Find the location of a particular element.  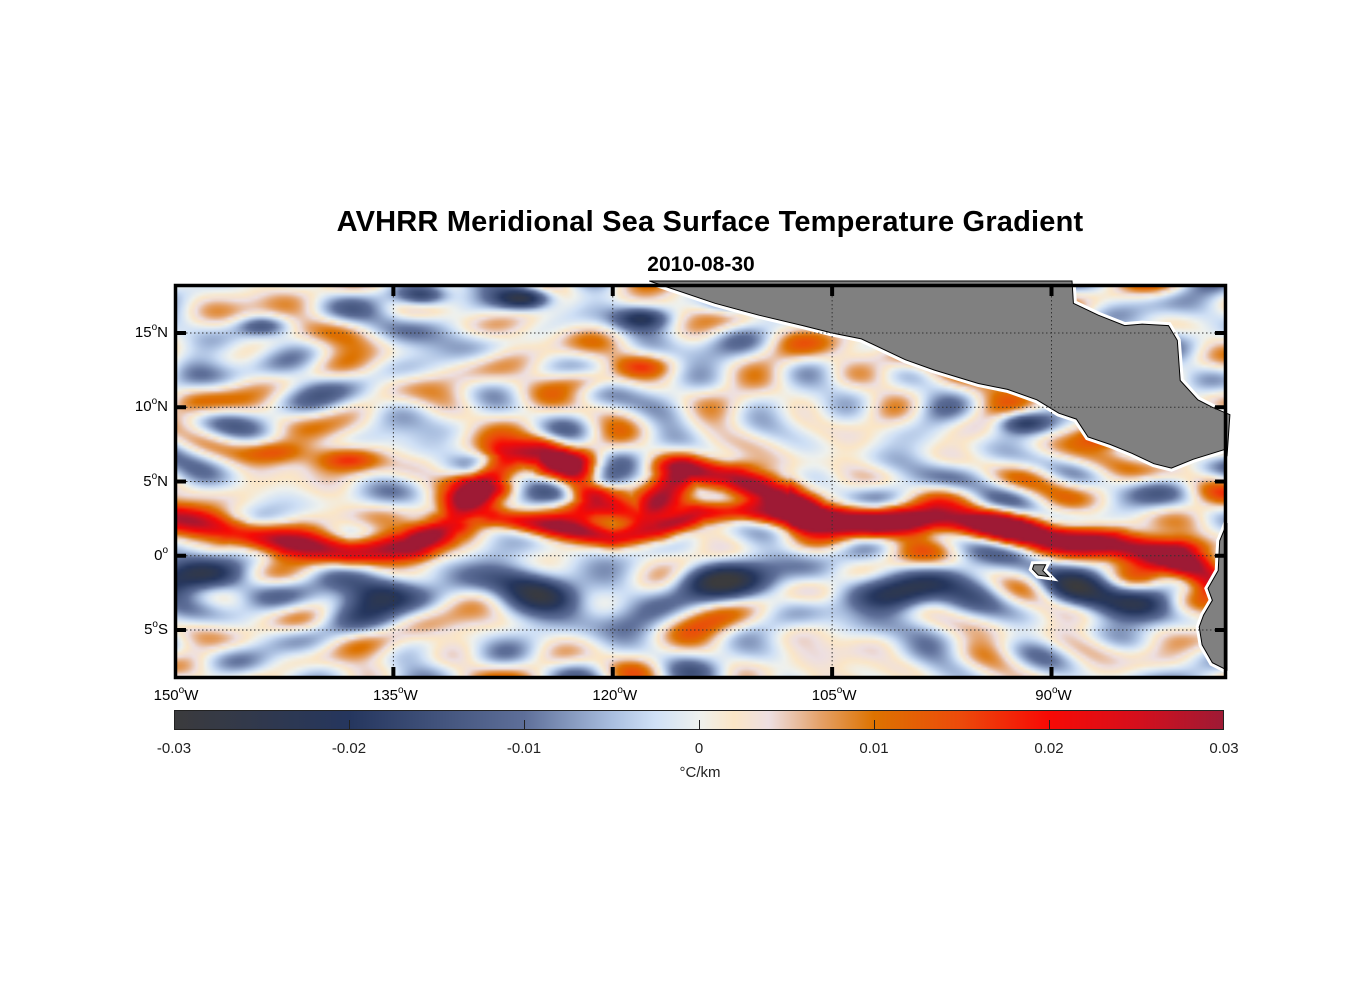

x-tick-label: 90oW is located at coordinates (1053, 694).